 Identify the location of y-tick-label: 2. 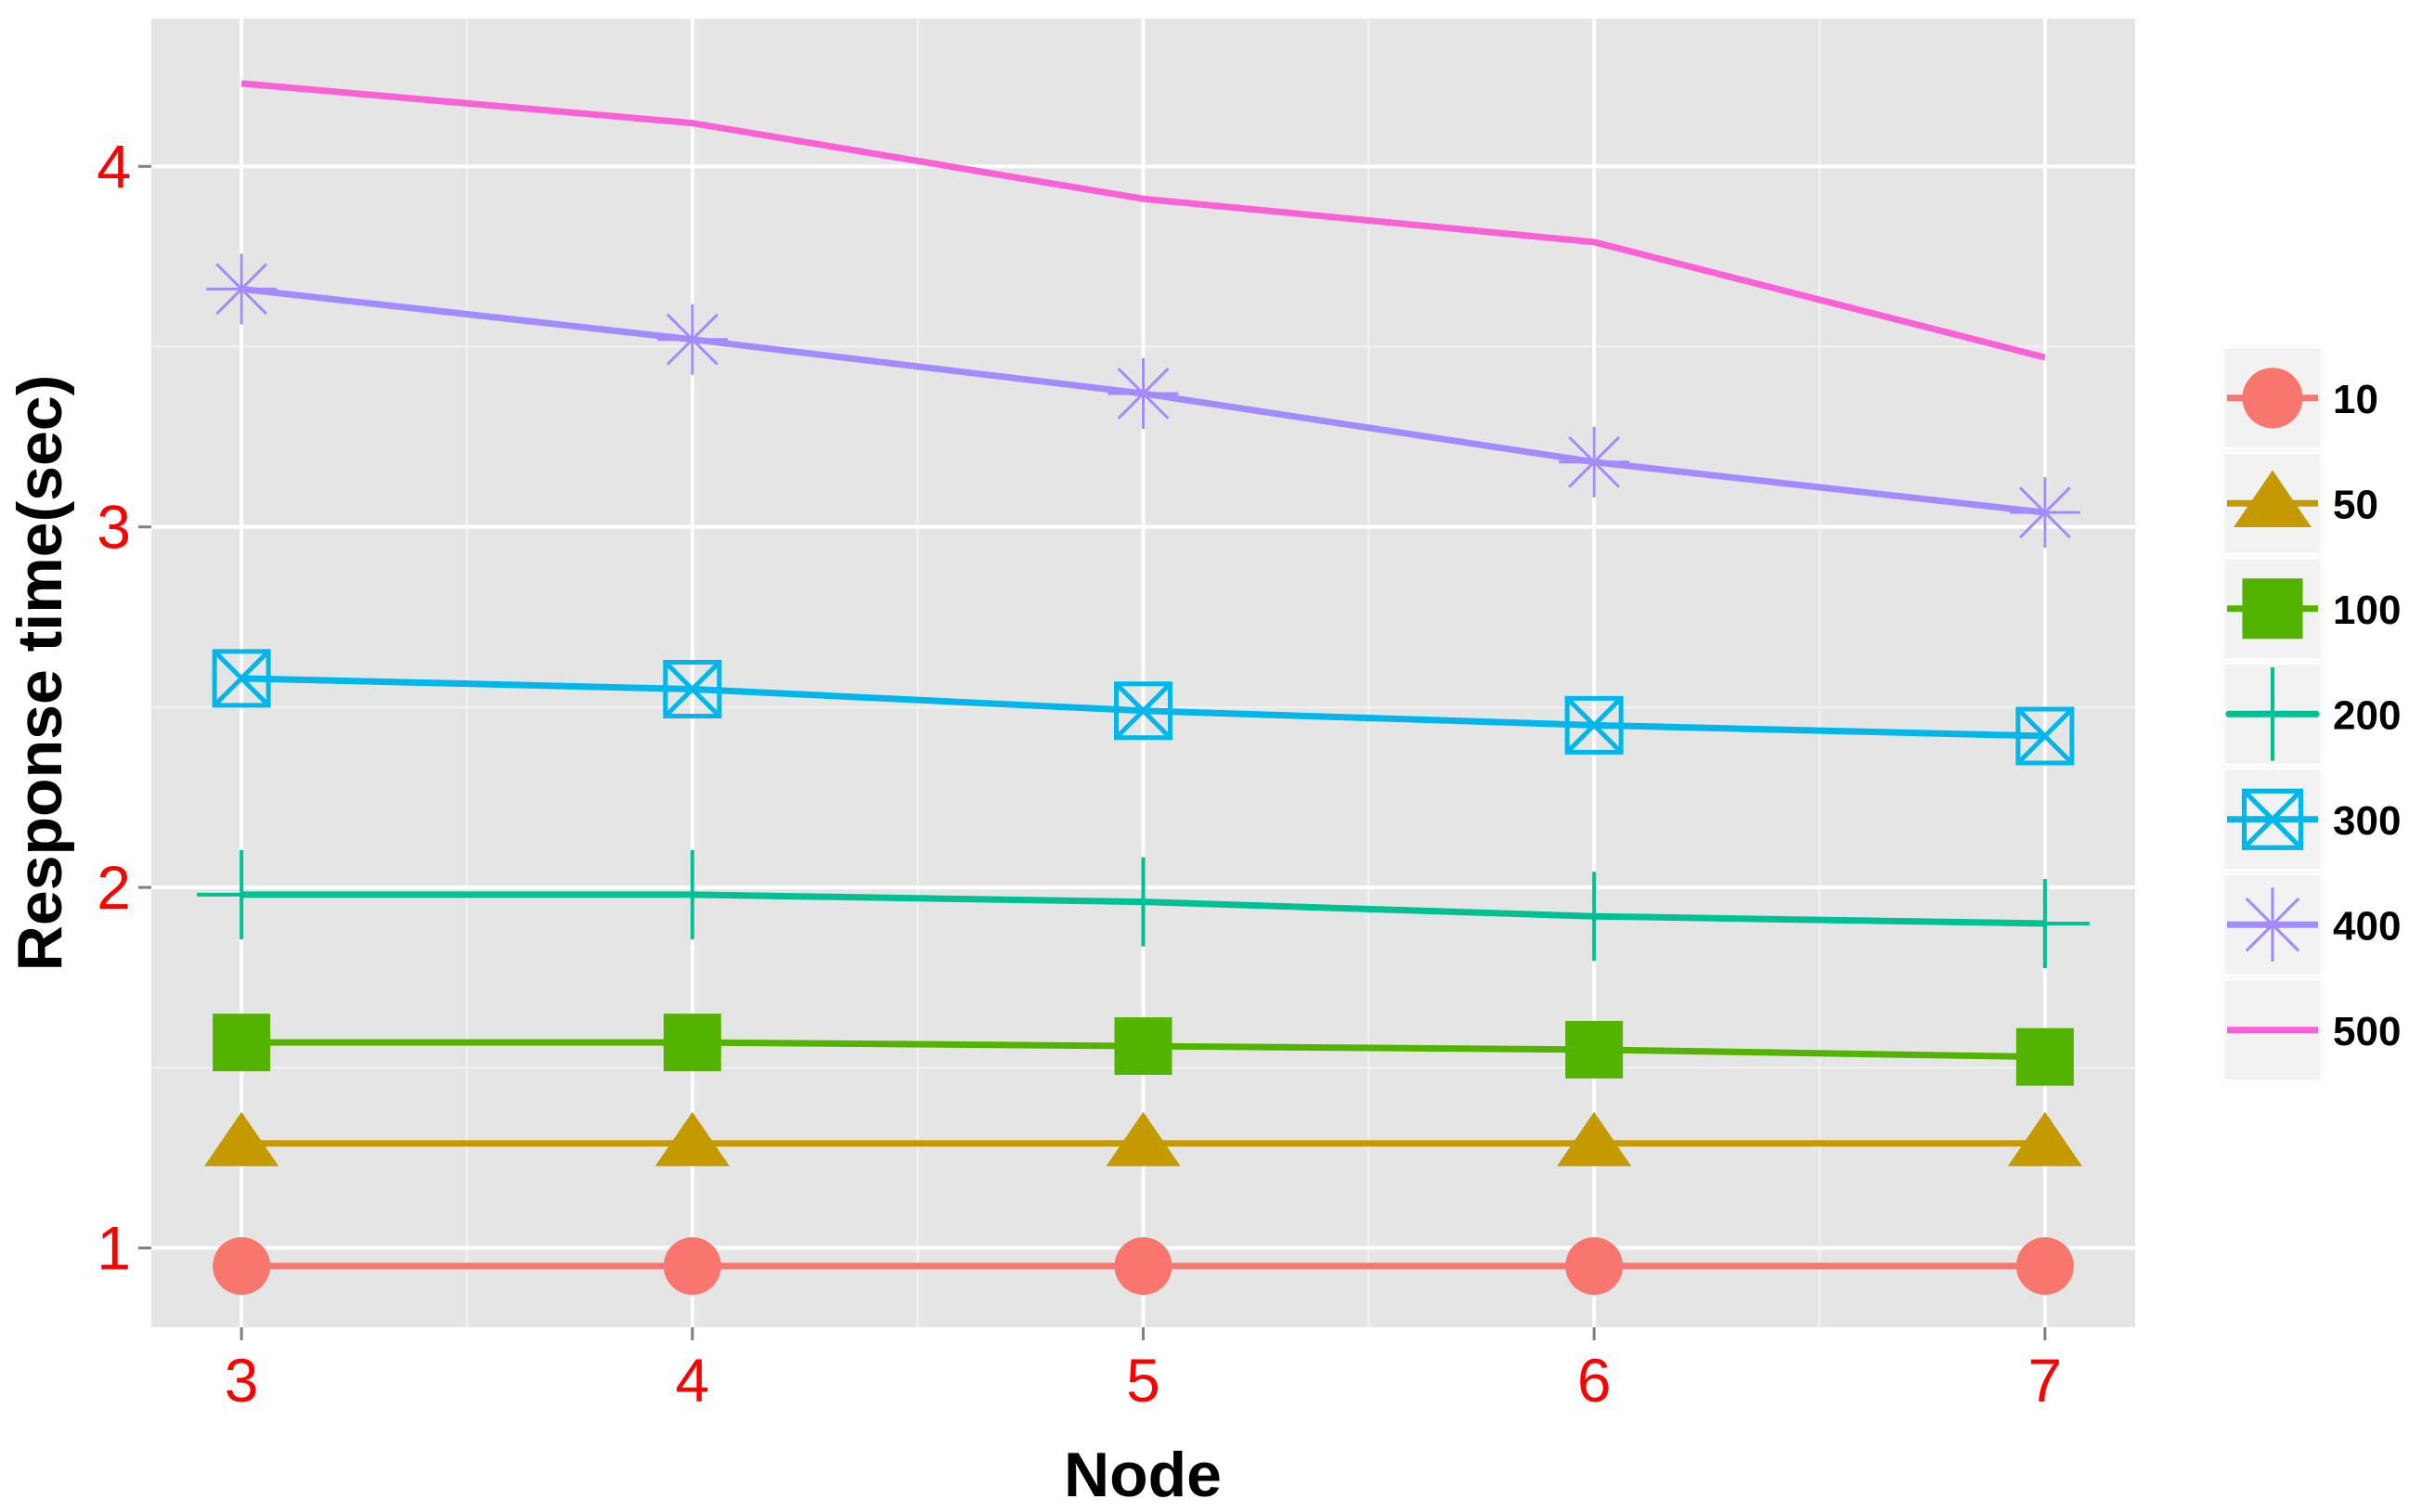
(114, 887).